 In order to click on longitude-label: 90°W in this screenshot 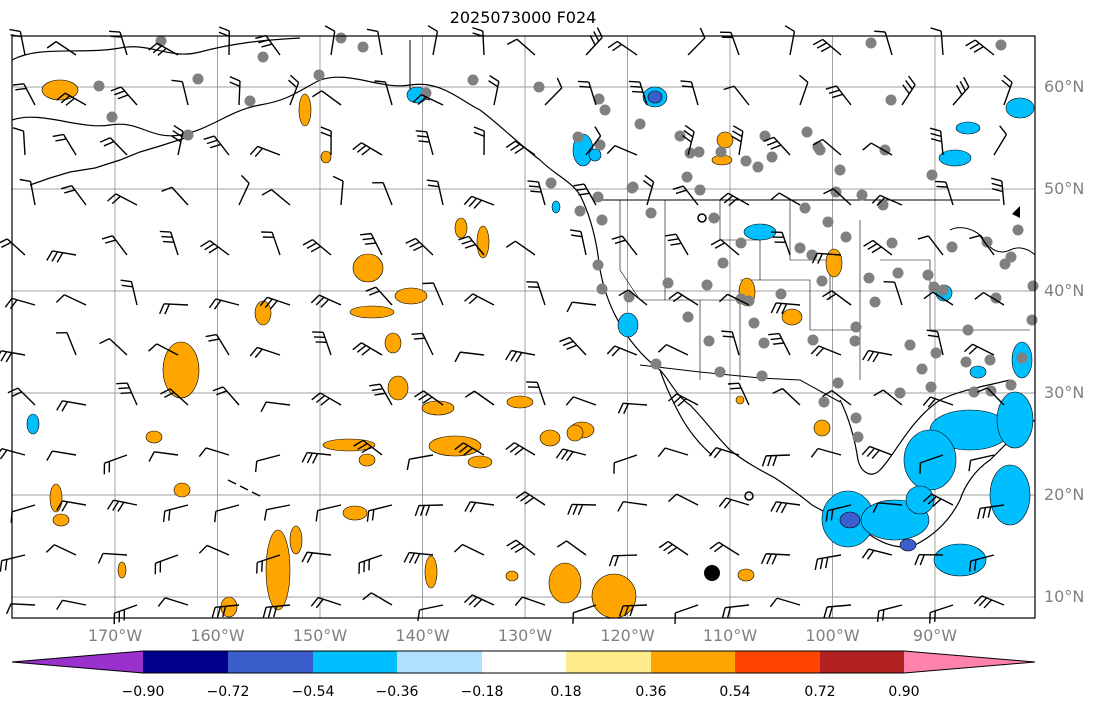, I will do `click(935, 635)`.